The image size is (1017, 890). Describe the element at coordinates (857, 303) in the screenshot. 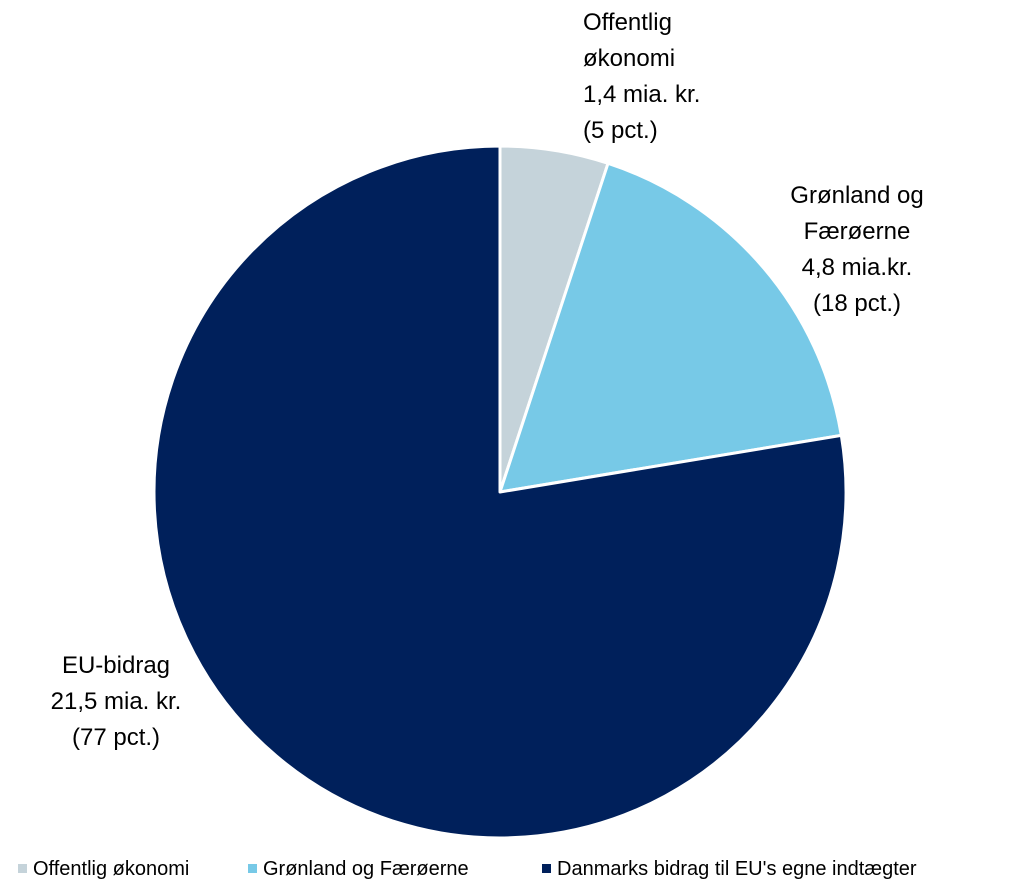

I see `data-label-line: (18 pct.)` at that location.